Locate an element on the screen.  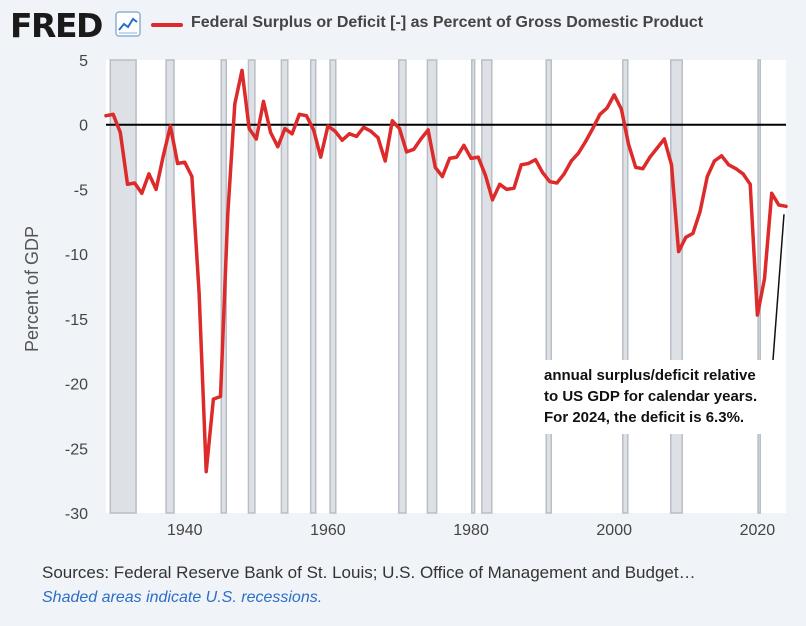
line-chart-icon is located at coordinates (128, 24).